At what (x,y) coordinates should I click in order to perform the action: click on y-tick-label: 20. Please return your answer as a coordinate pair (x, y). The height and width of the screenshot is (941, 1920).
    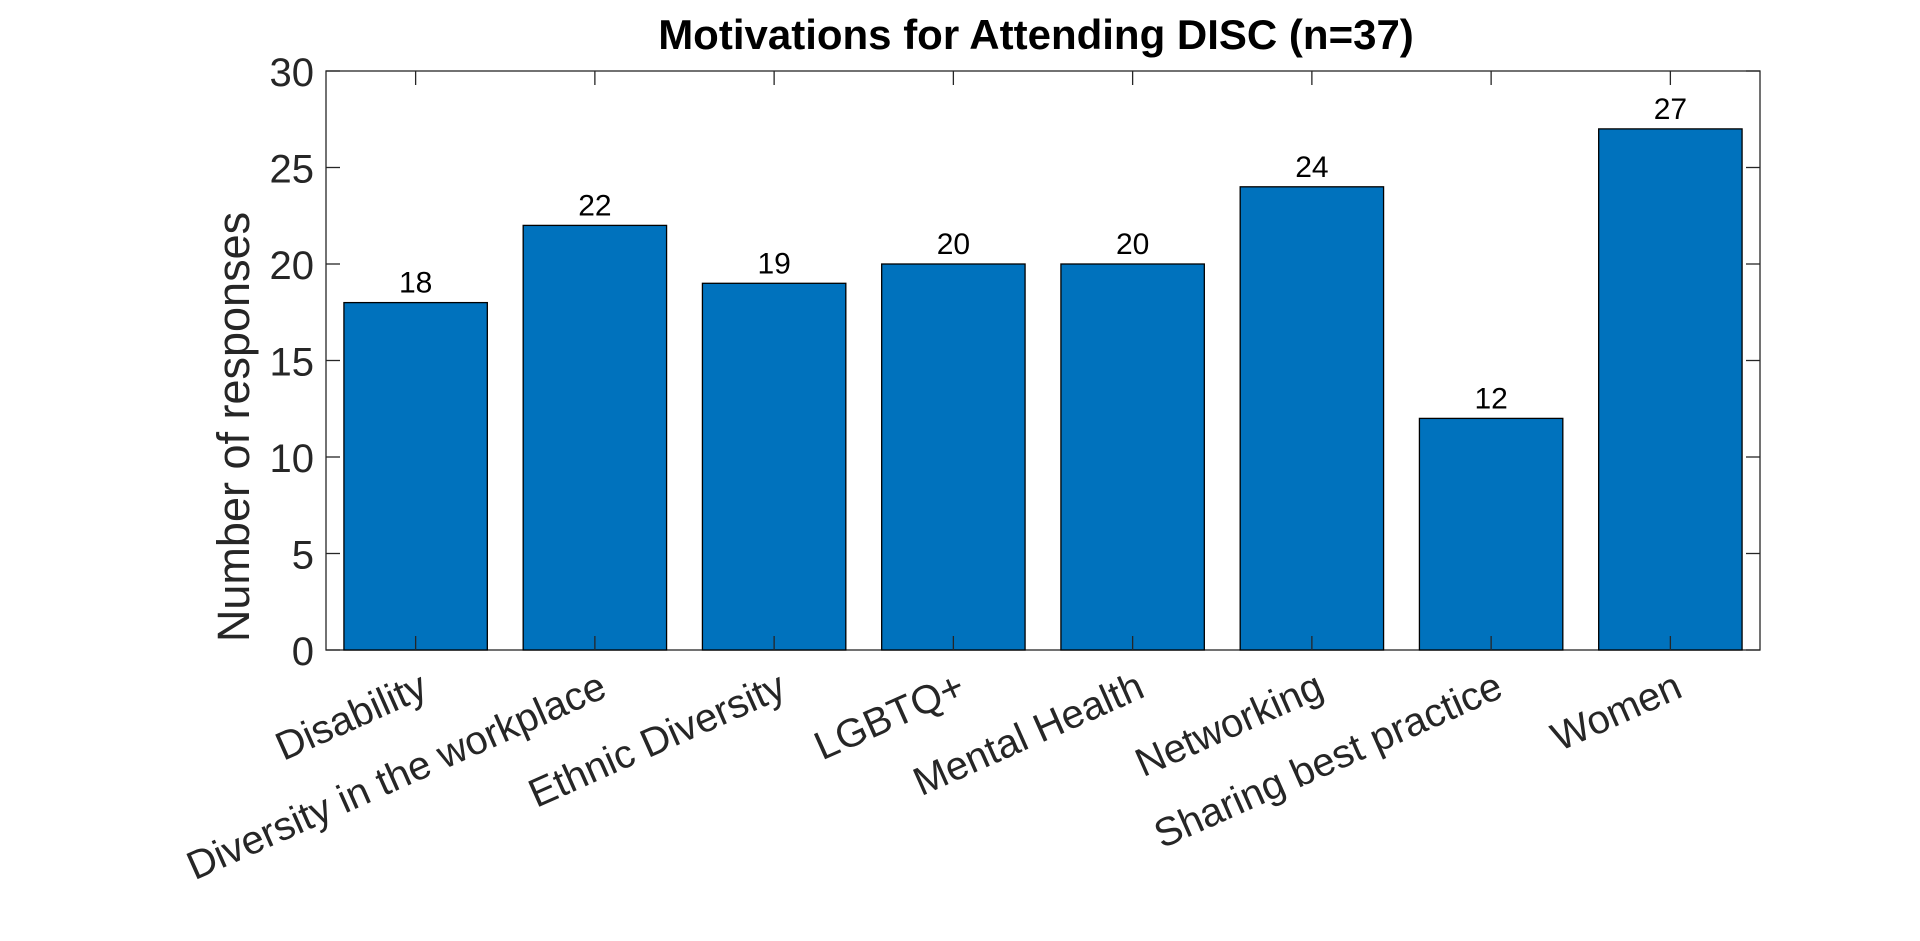
    Looking at the image, I should click on (292, 266).